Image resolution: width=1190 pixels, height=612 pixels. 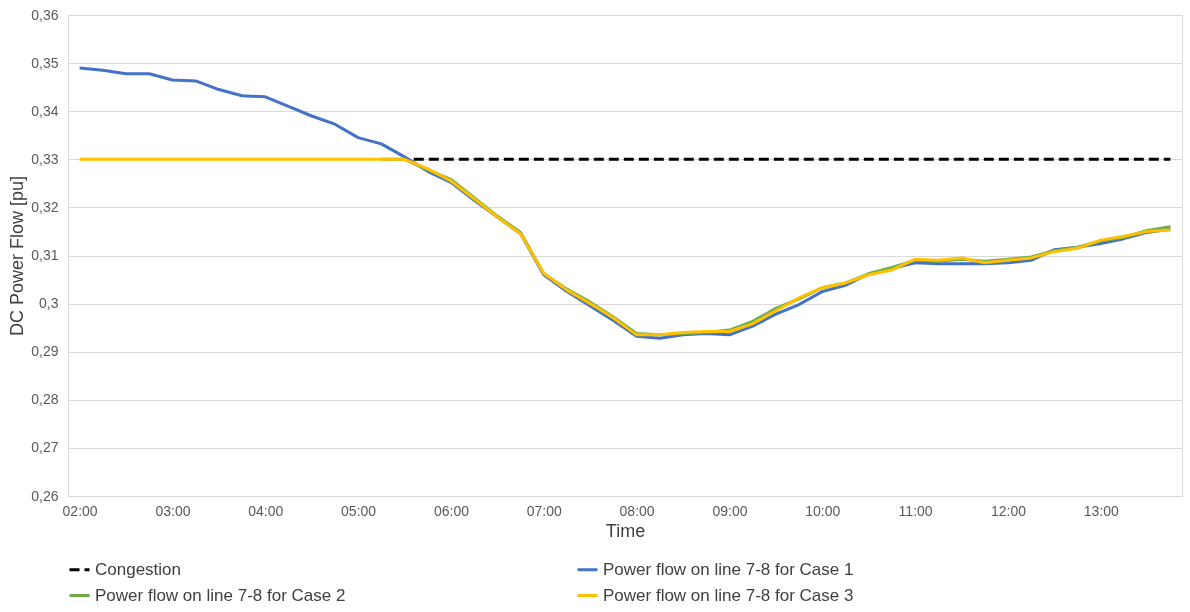 What do you see at coordinates (544, 510) in the screenshot?
I see `x-tick-label: 07:00` at bounding box center [544, 510].